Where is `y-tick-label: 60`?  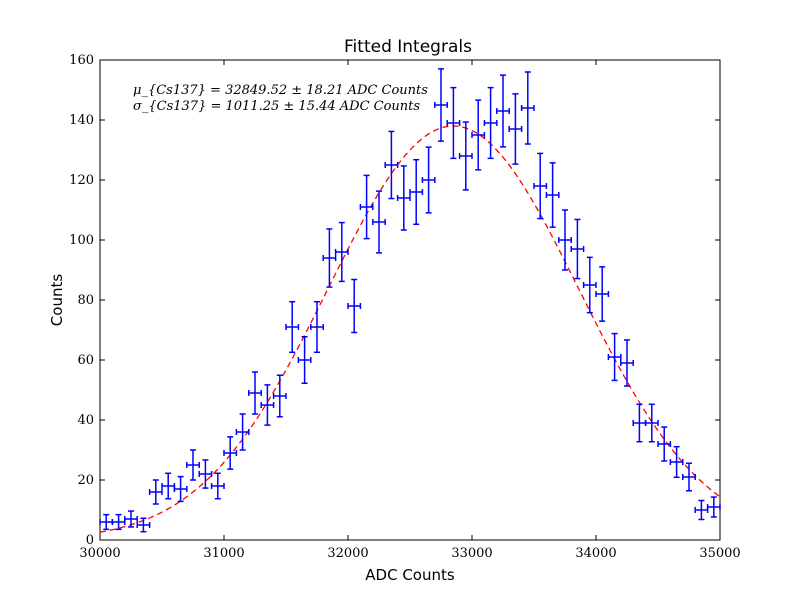
y-tick-label: 60 is located at coordinates (85, 360).